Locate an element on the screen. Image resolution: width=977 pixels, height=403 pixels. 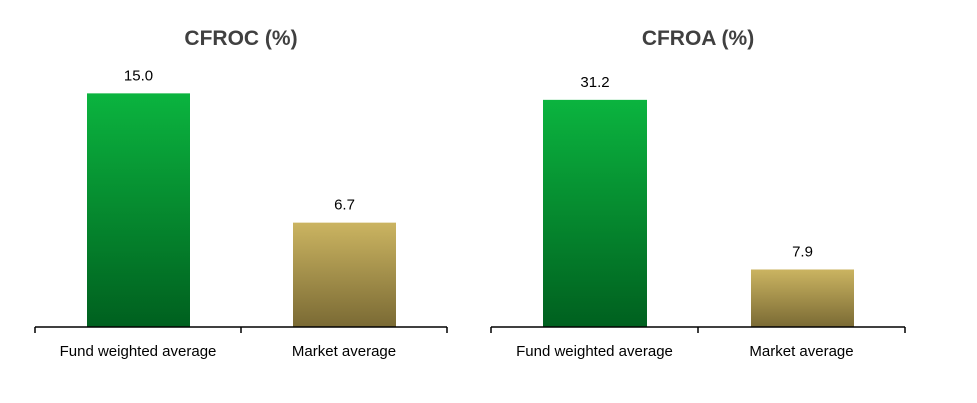
chart-title: CFROC (%) is located at coordinates (240, 38).